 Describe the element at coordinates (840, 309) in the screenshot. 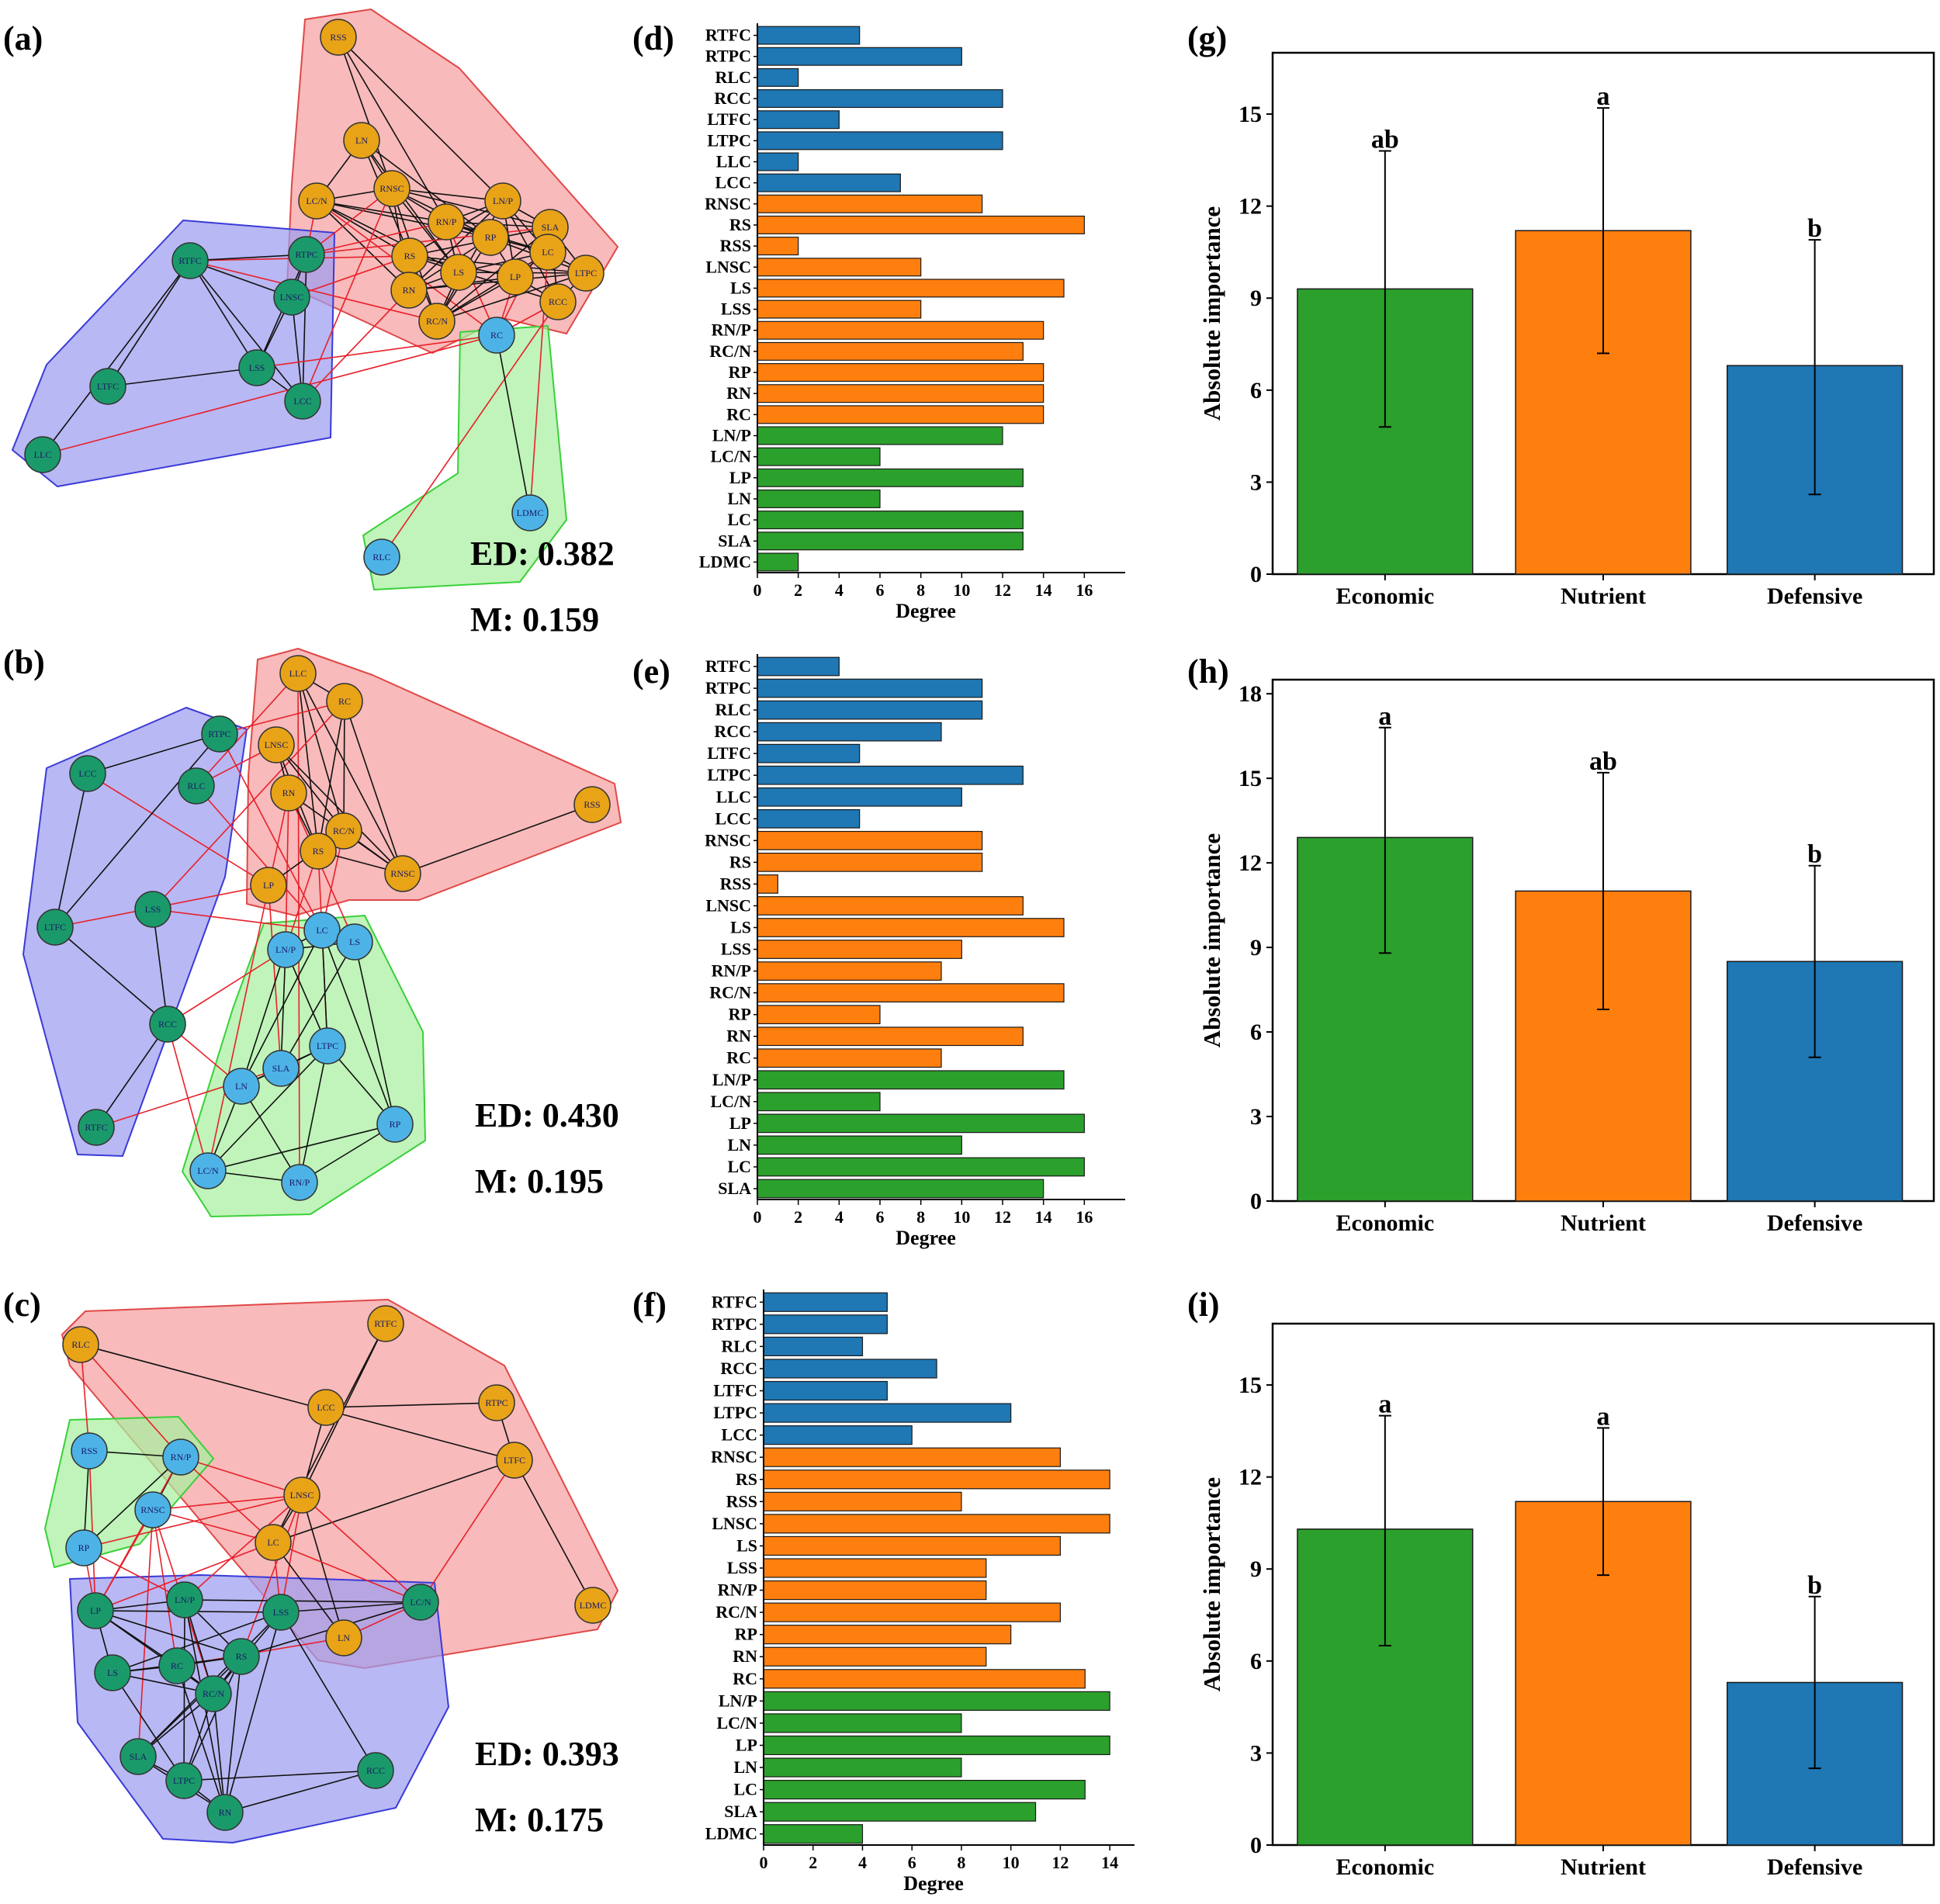

I see `degree-bar-lss` at that location.